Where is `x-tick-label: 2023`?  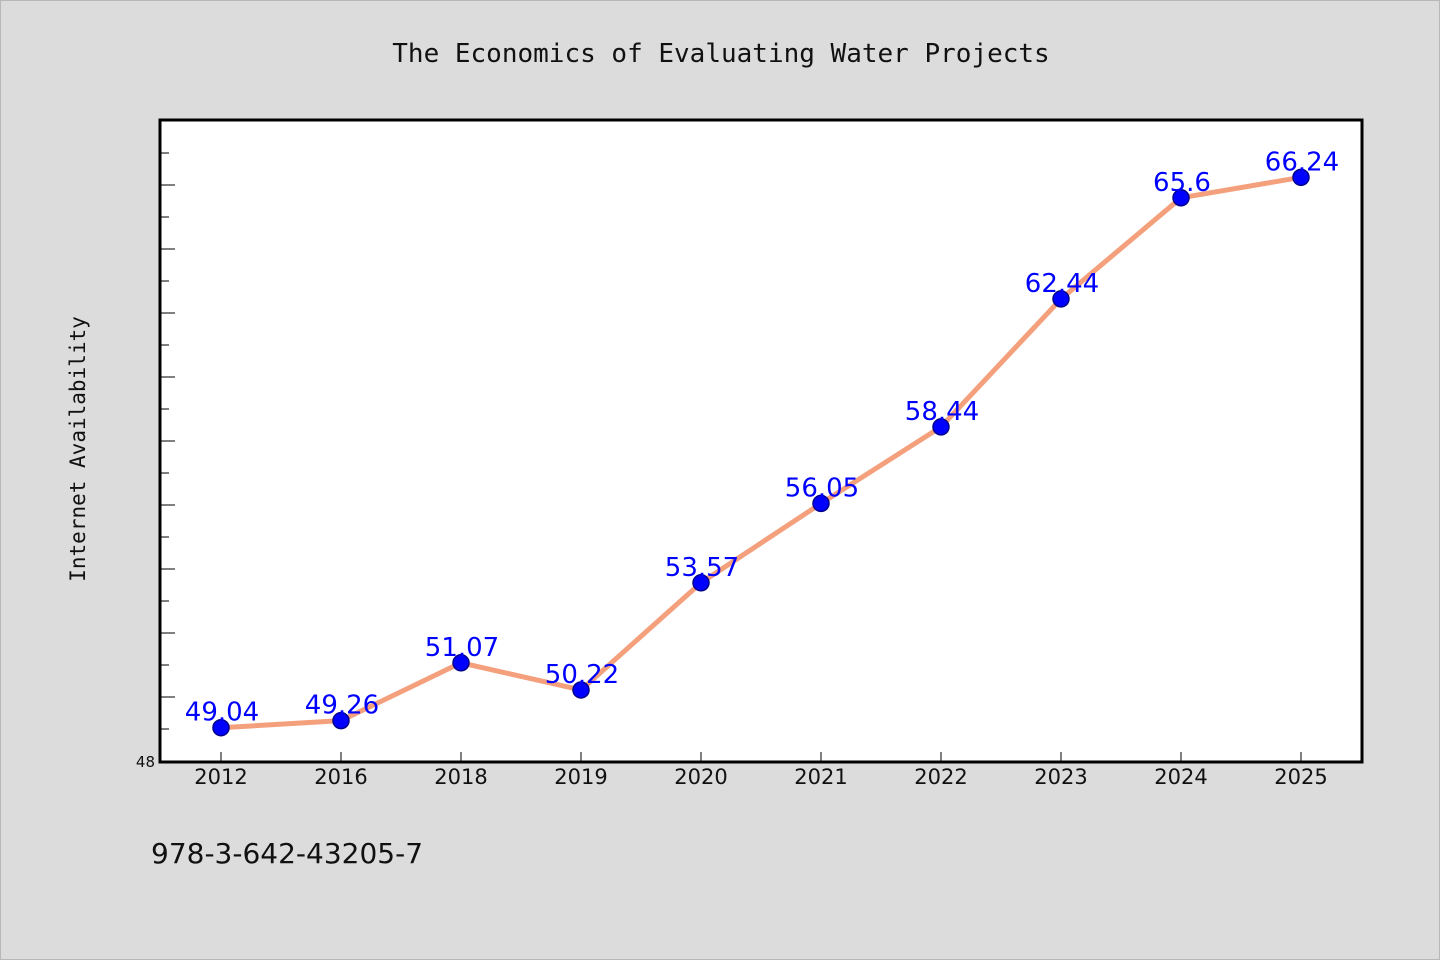
x-tick-label: 2023 is located at coordinates (1060, 777).